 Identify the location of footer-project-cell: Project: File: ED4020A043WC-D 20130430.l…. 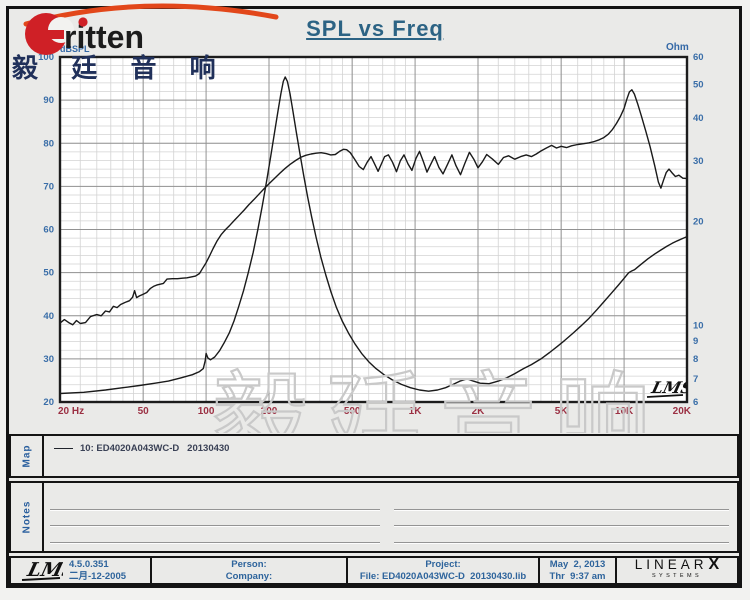
(444, 570).